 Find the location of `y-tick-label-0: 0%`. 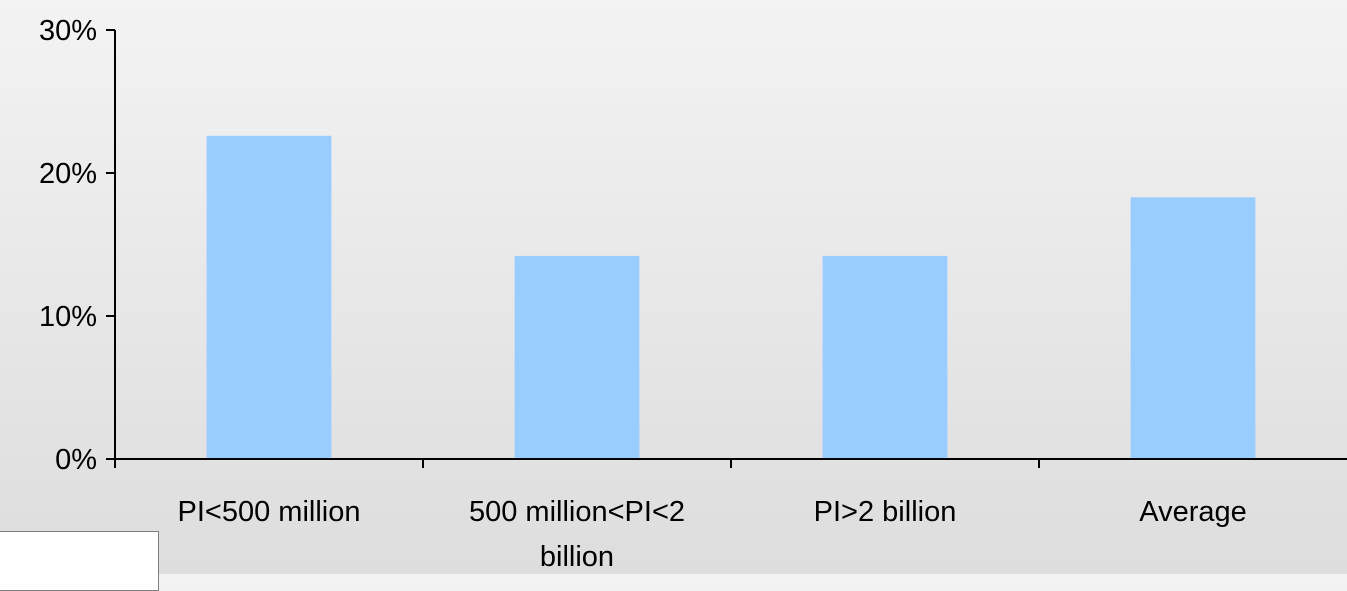

y-tick-label-0: 0% is located at coordinates (76, 460).